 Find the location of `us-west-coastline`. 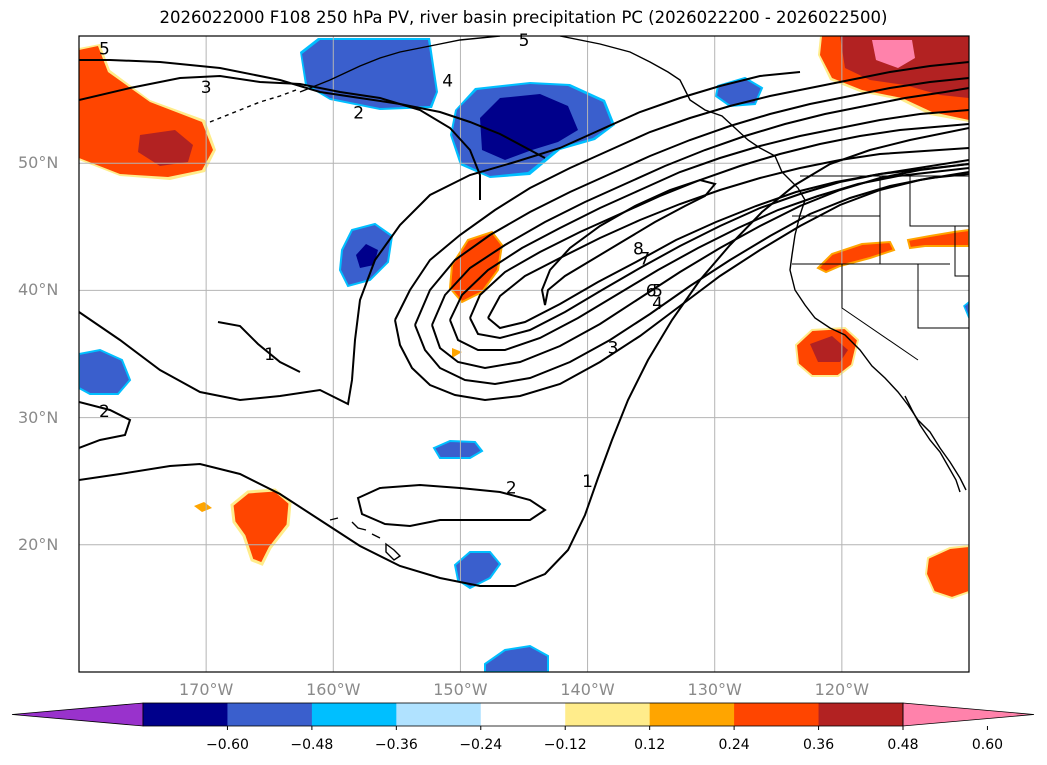

us-west-coastline is located at coordinates (878, 345).